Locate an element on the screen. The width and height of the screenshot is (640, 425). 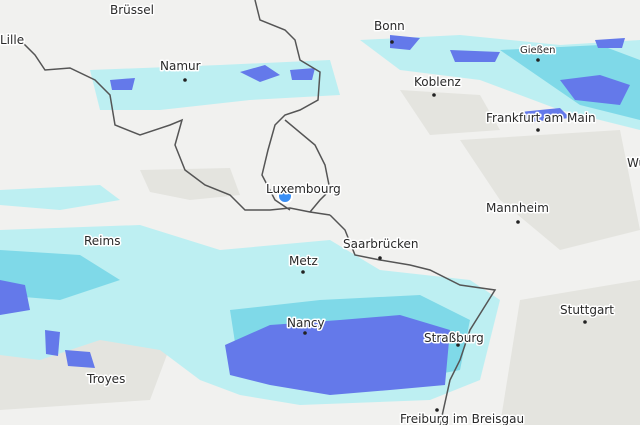
city-label: Metz is located at coordinates (303, 261).